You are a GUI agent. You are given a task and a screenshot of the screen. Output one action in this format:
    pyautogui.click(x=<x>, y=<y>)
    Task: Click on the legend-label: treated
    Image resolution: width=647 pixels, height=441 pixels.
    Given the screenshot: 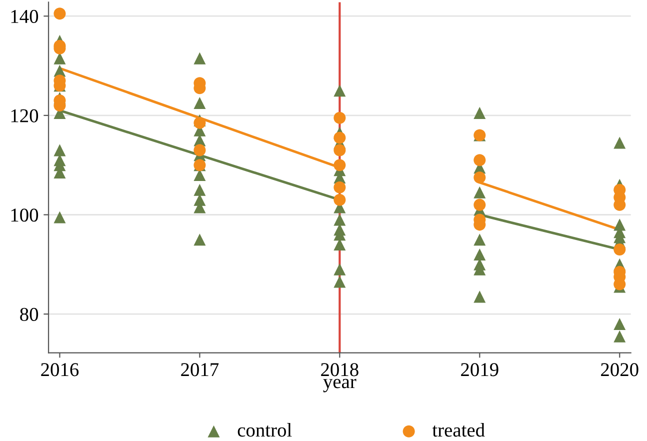 What is the action you would take?
    pyautogui.click(x=458, y=430)
    